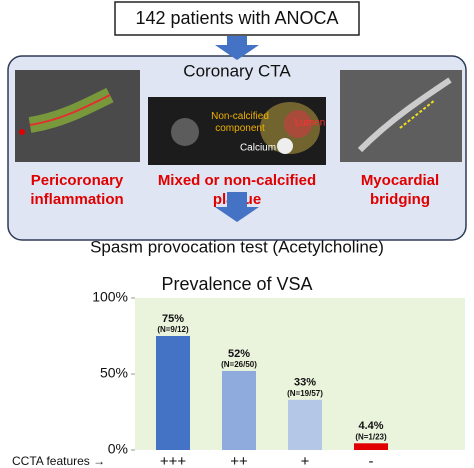 The image size is (474, 468). What do you see at coordinates (305, 393) in the screenshot?
I see `n-label: (N=19/57)` at bounding box center [305, 393].